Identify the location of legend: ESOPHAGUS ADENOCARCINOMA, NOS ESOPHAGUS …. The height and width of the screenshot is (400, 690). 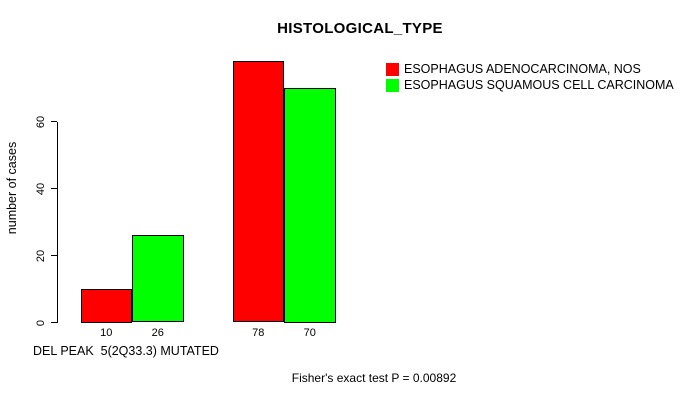
(530, 79).